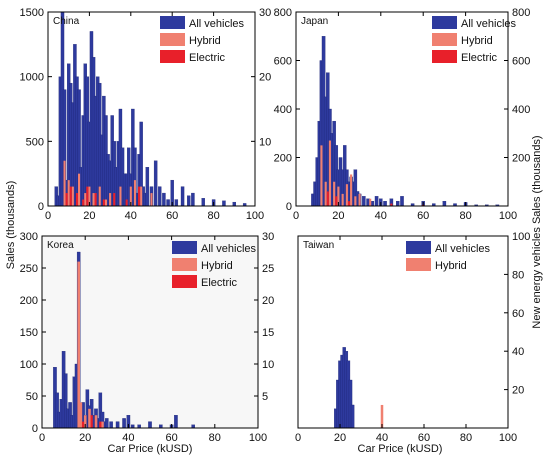  I want to click on y-tick-label: 200, so click(29, 301).